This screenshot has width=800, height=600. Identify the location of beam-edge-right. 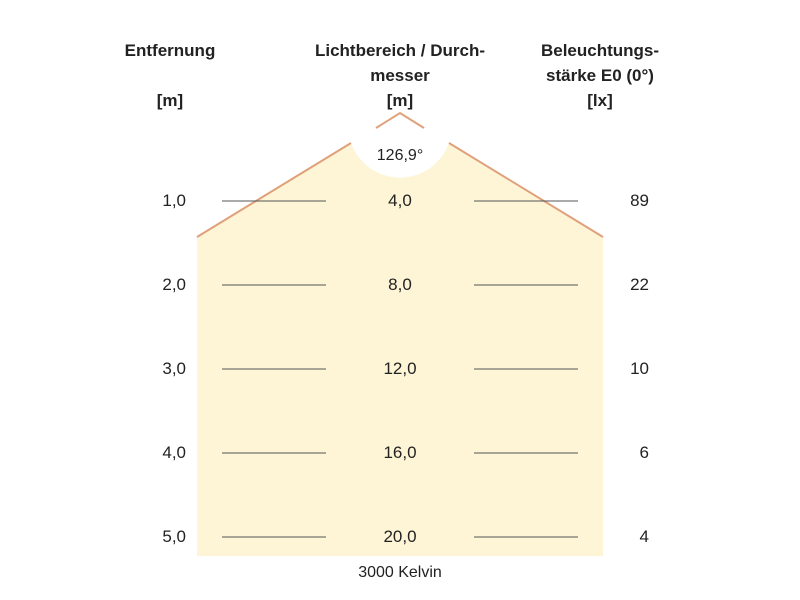
(526, 190).